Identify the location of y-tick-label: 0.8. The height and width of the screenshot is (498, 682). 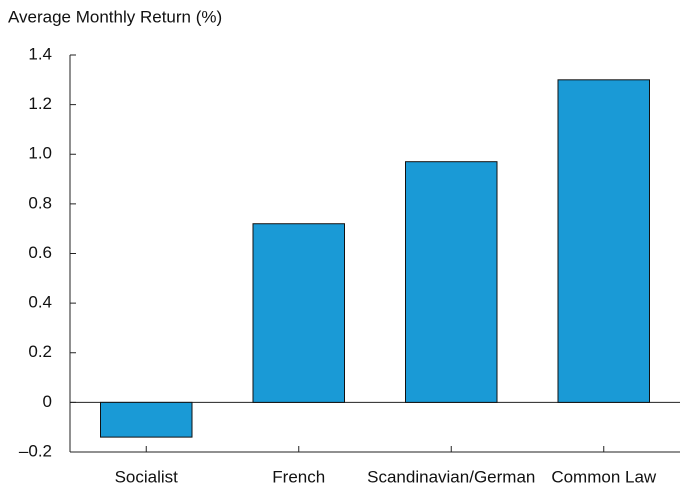
(40, 202).